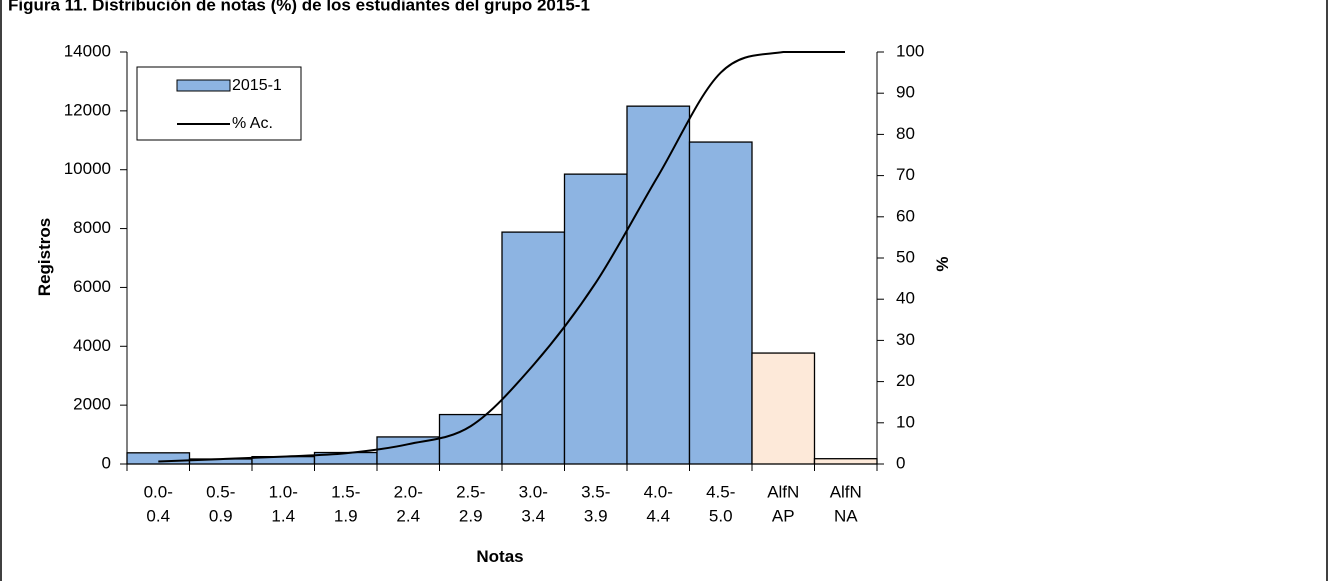 The width and height of the screenshot is (1328, 581). I want to click on legend-box, so click(219, 103).